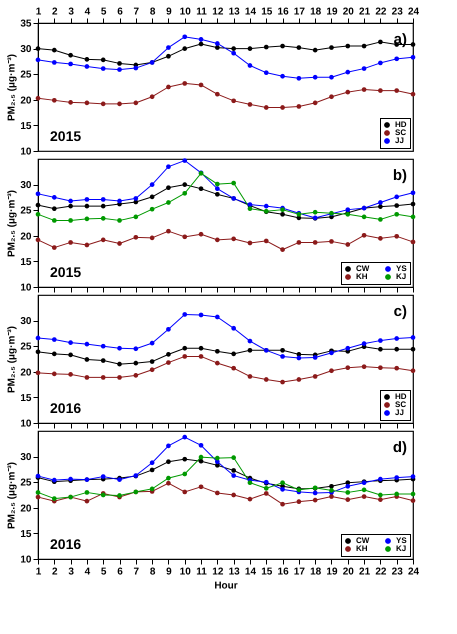 The image size is (457, 634). Describe the element at coordinates (87, 12) in the screenshot. I see `x2-tick-label: 4` at that location.